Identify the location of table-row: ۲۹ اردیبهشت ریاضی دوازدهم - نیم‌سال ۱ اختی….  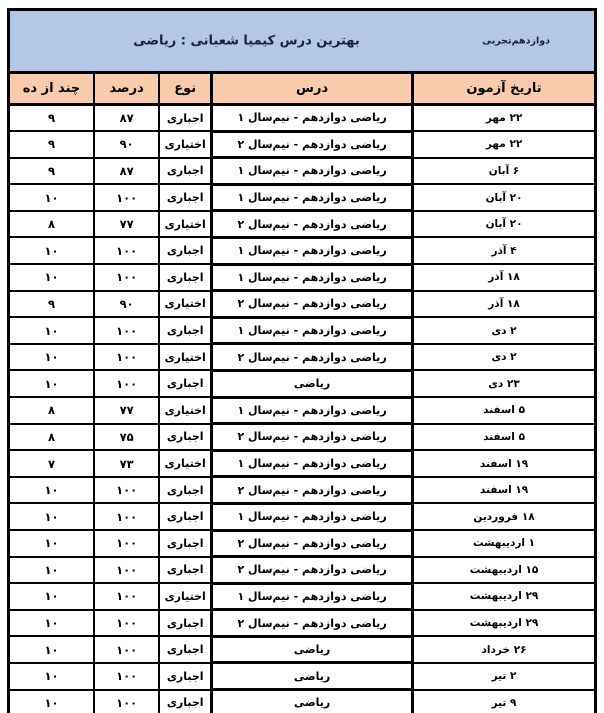
(302, 596).